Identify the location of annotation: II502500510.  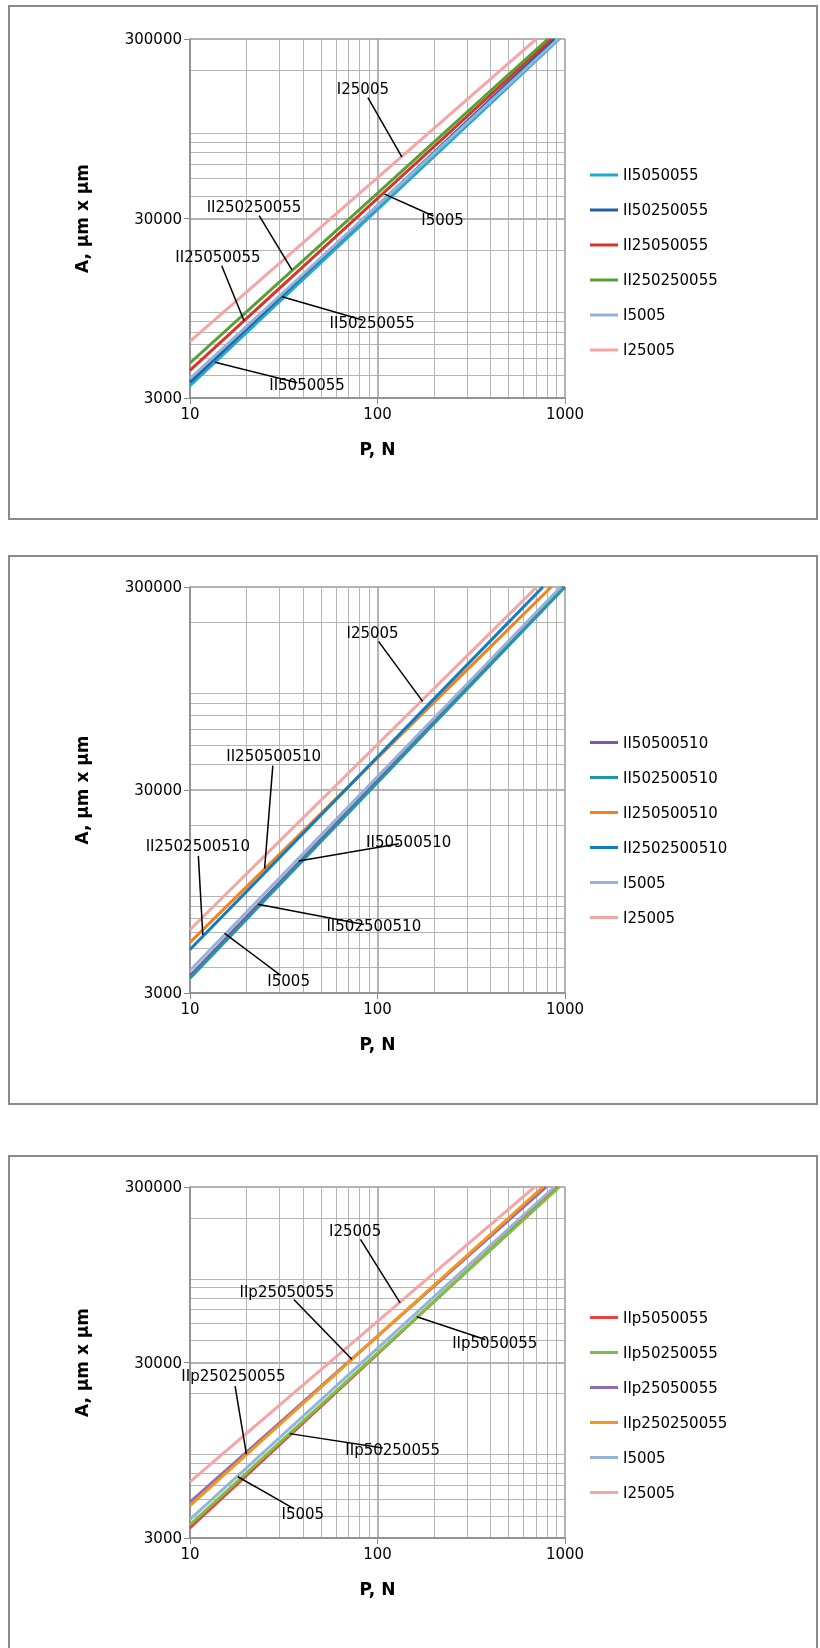
(374, 926).